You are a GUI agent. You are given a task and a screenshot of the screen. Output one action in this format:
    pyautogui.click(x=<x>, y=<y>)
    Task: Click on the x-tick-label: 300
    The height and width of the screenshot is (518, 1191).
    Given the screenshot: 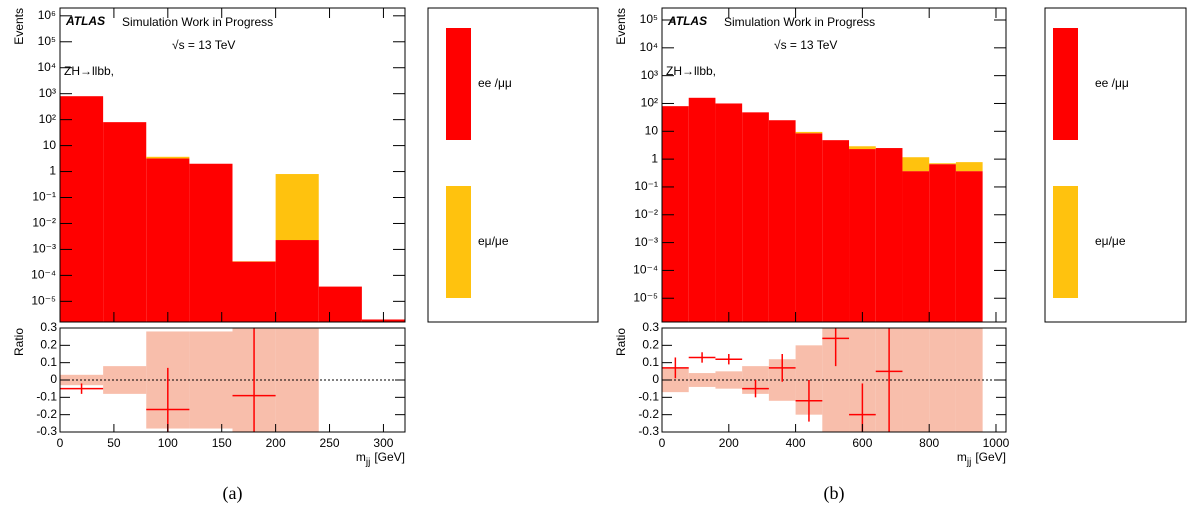 What is the action you would take?
    pyautogui.click(x=383, y=443)
    